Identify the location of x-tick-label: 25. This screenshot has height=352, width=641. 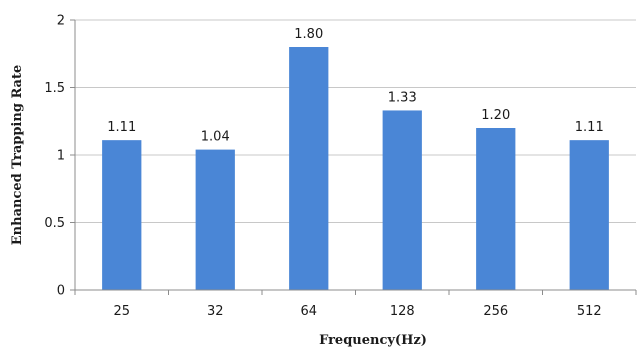
(121, 311).